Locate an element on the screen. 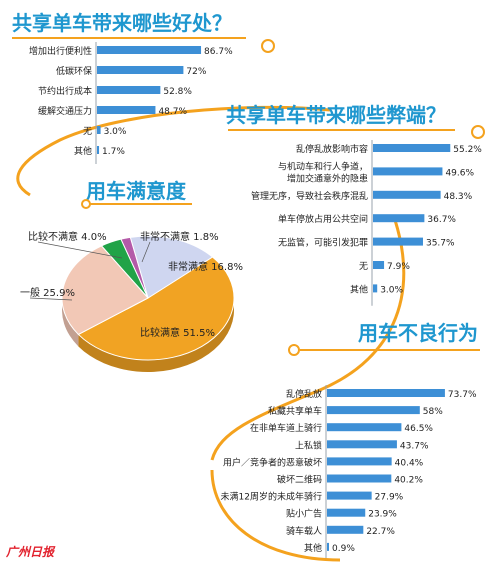 Image resolution: width=500 pixels, height=564 pixels. value-label: 49.6% is located at coordinates (459, 173).